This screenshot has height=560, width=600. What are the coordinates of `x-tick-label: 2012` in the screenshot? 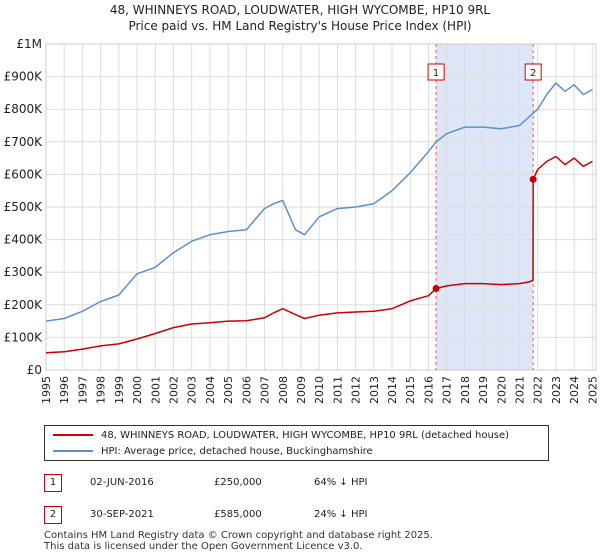 It's located at (356, 390).